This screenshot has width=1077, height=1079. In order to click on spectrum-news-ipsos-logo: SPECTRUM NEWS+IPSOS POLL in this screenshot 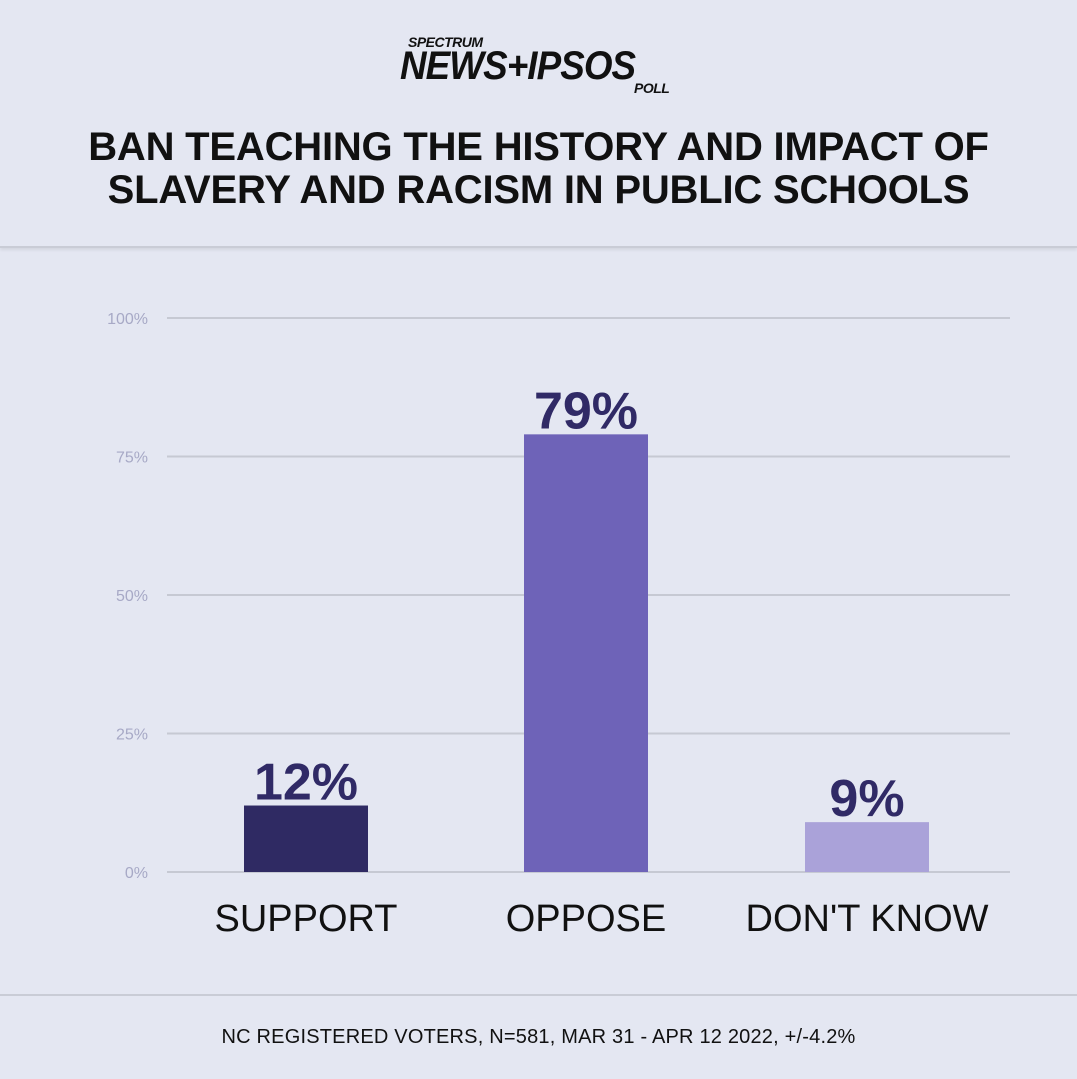, I will do `click(538, 65)`.